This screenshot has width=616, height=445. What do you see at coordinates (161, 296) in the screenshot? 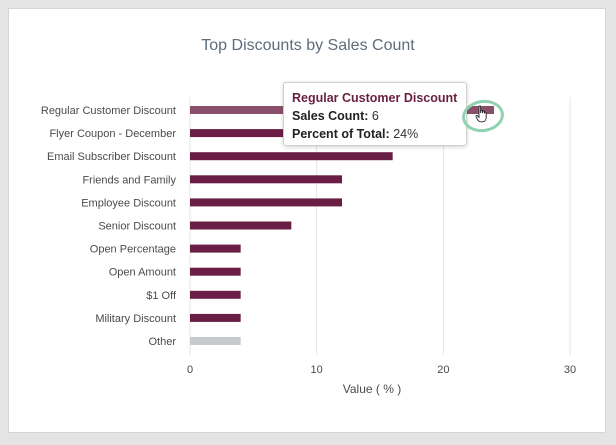
I see `category-label: $1 Off` at bounding box center [161, 296].